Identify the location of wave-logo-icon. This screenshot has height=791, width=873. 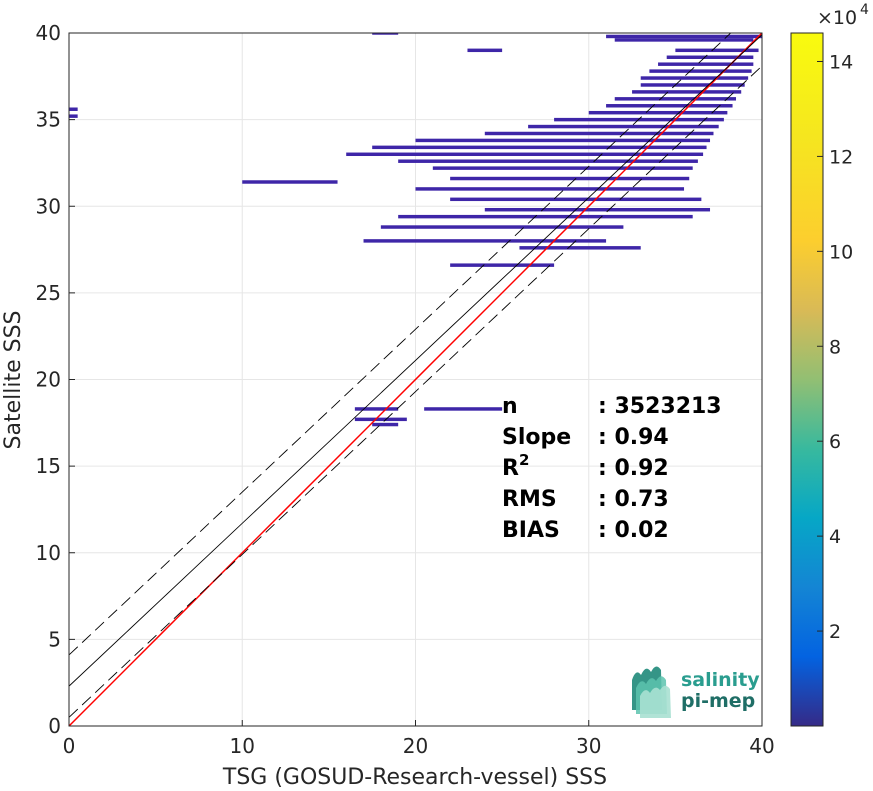
(651, 692).